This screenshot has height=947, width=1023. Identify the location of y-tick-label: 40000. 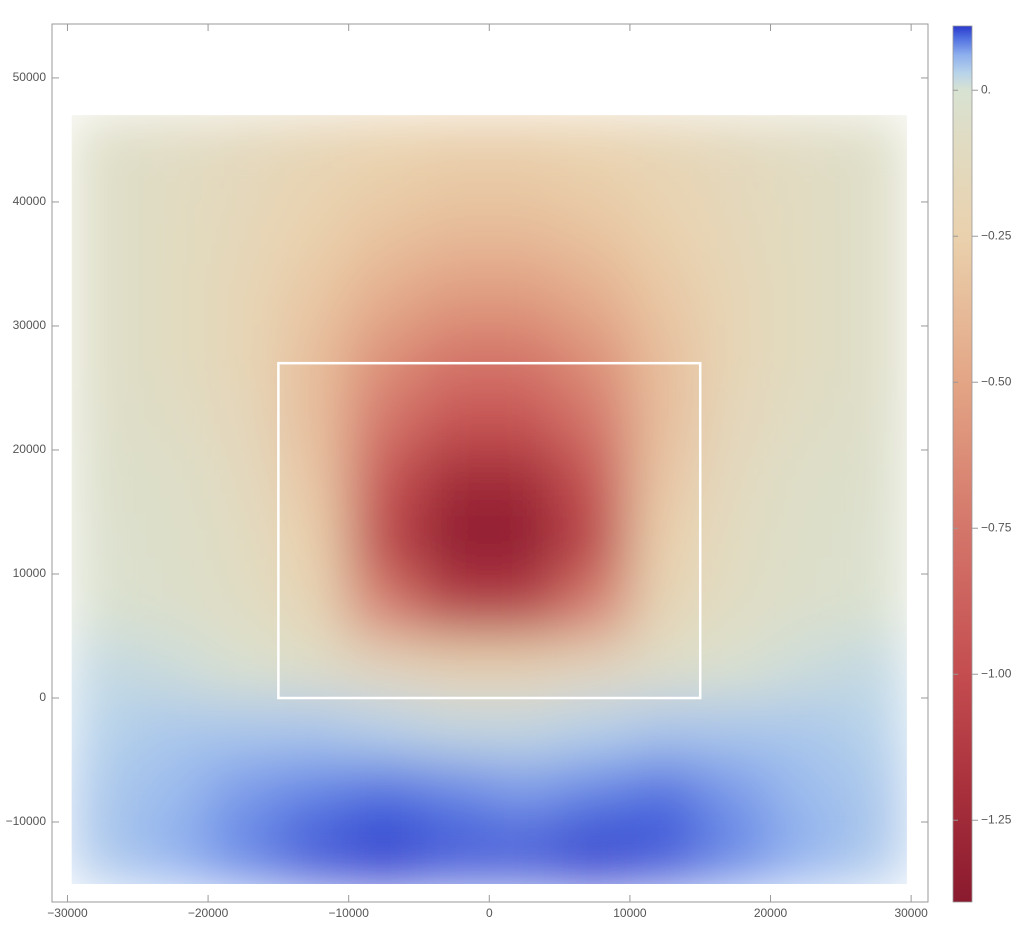
(30, 201).